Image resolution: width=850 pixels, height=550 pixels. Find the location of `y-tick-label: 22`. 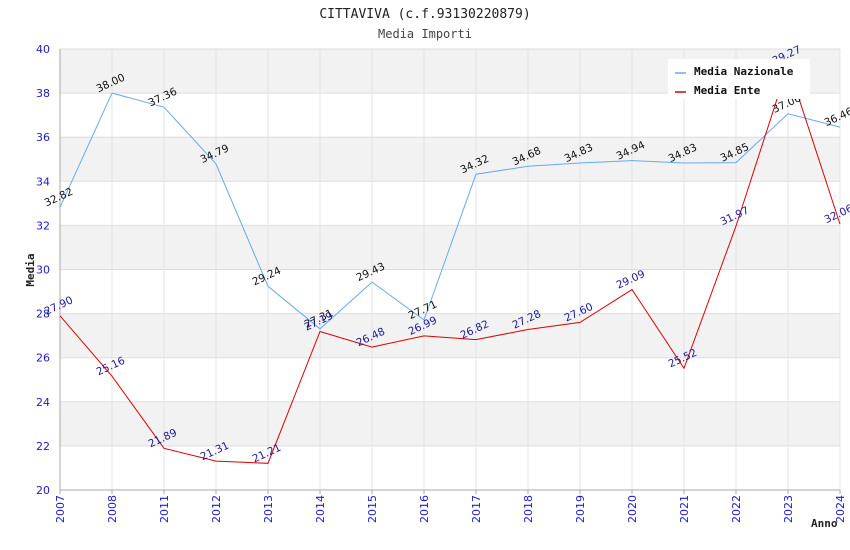

y-tick-label: 22 is located at coordinates (43, 446).